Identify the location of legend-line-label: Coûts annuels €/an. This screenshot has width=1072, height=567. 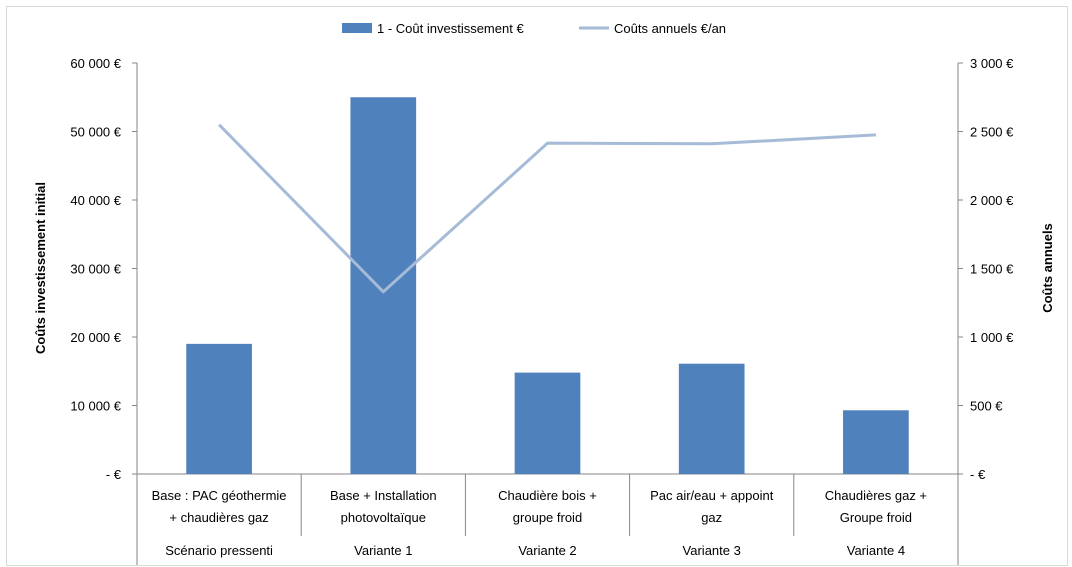
(670, 28).